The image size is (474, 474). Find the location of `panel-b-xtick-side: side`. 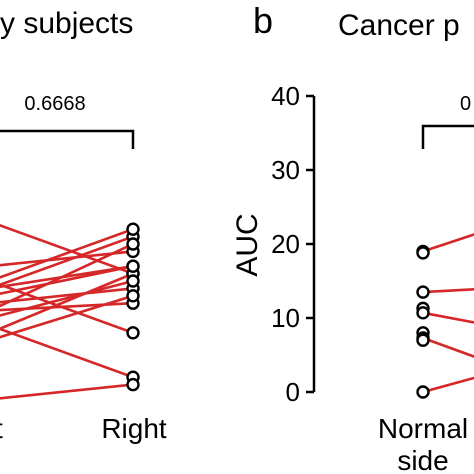

panel-b-xtick-side: side is located at coordinates (422, 459).